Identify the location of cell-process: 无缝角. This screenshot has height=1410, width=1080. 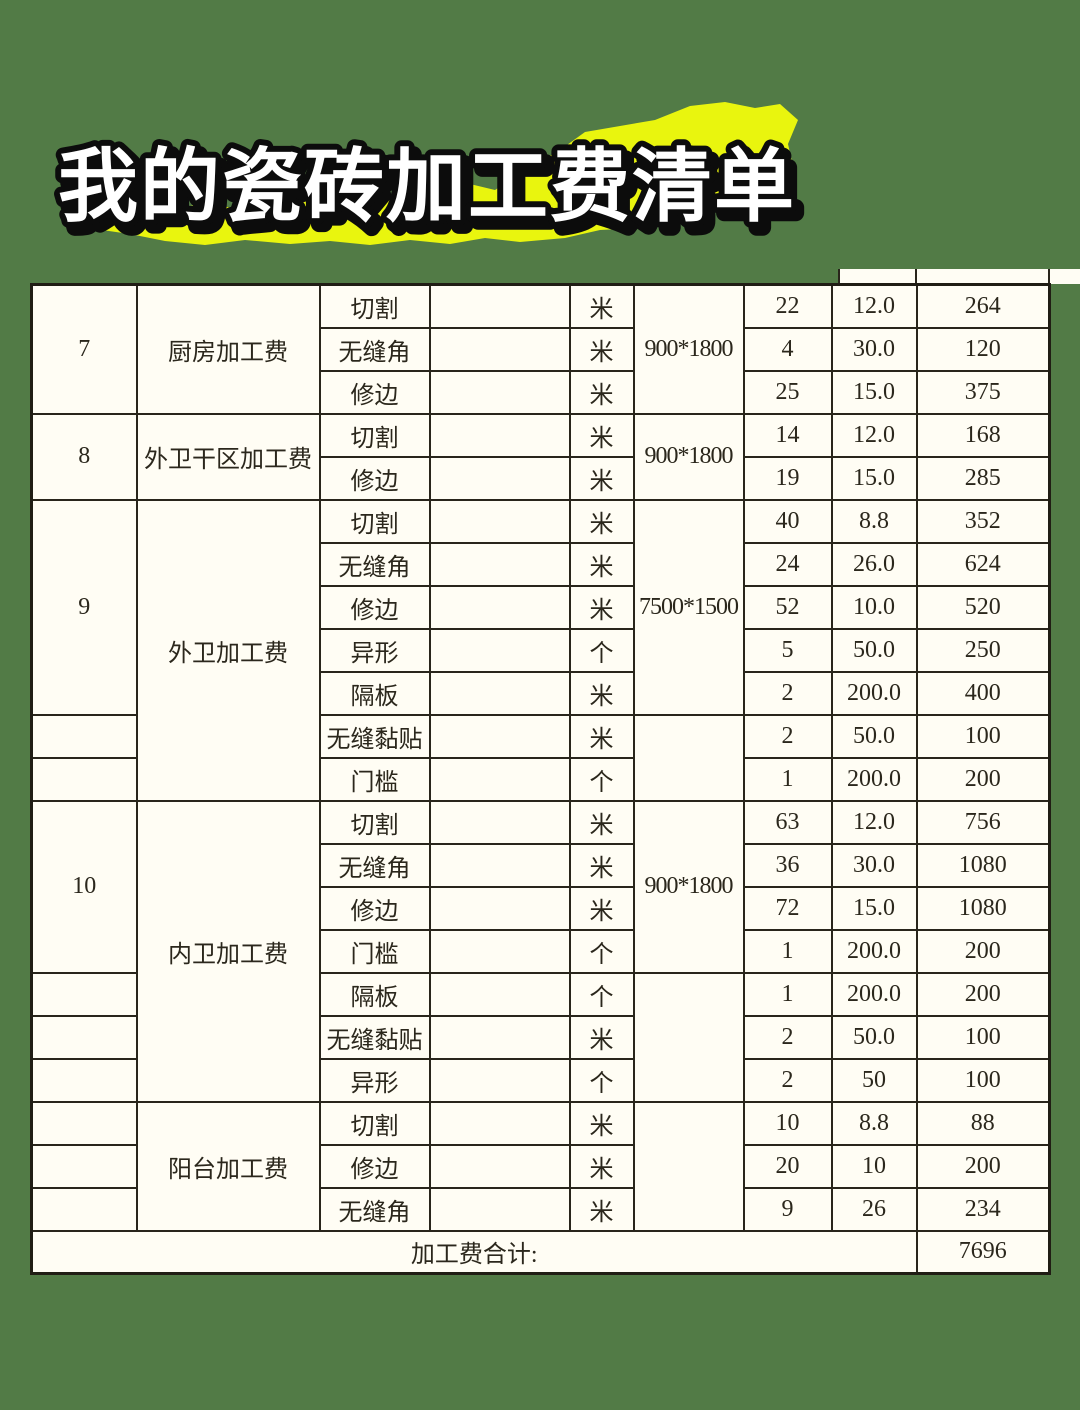
(374, 564).